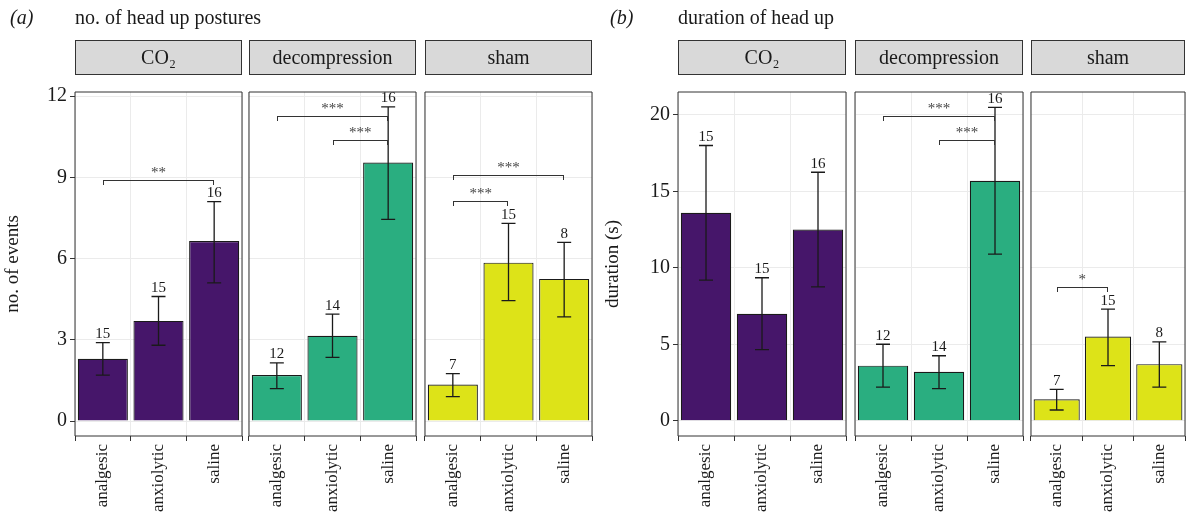 The height and width of the screenshot is (531, 1186). I want to click on y-tick-label: 12, so click(57, 94).